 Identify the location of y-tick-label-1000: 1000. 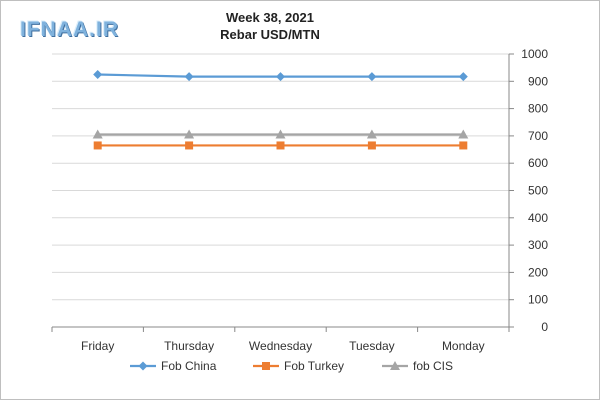
(534, 54).